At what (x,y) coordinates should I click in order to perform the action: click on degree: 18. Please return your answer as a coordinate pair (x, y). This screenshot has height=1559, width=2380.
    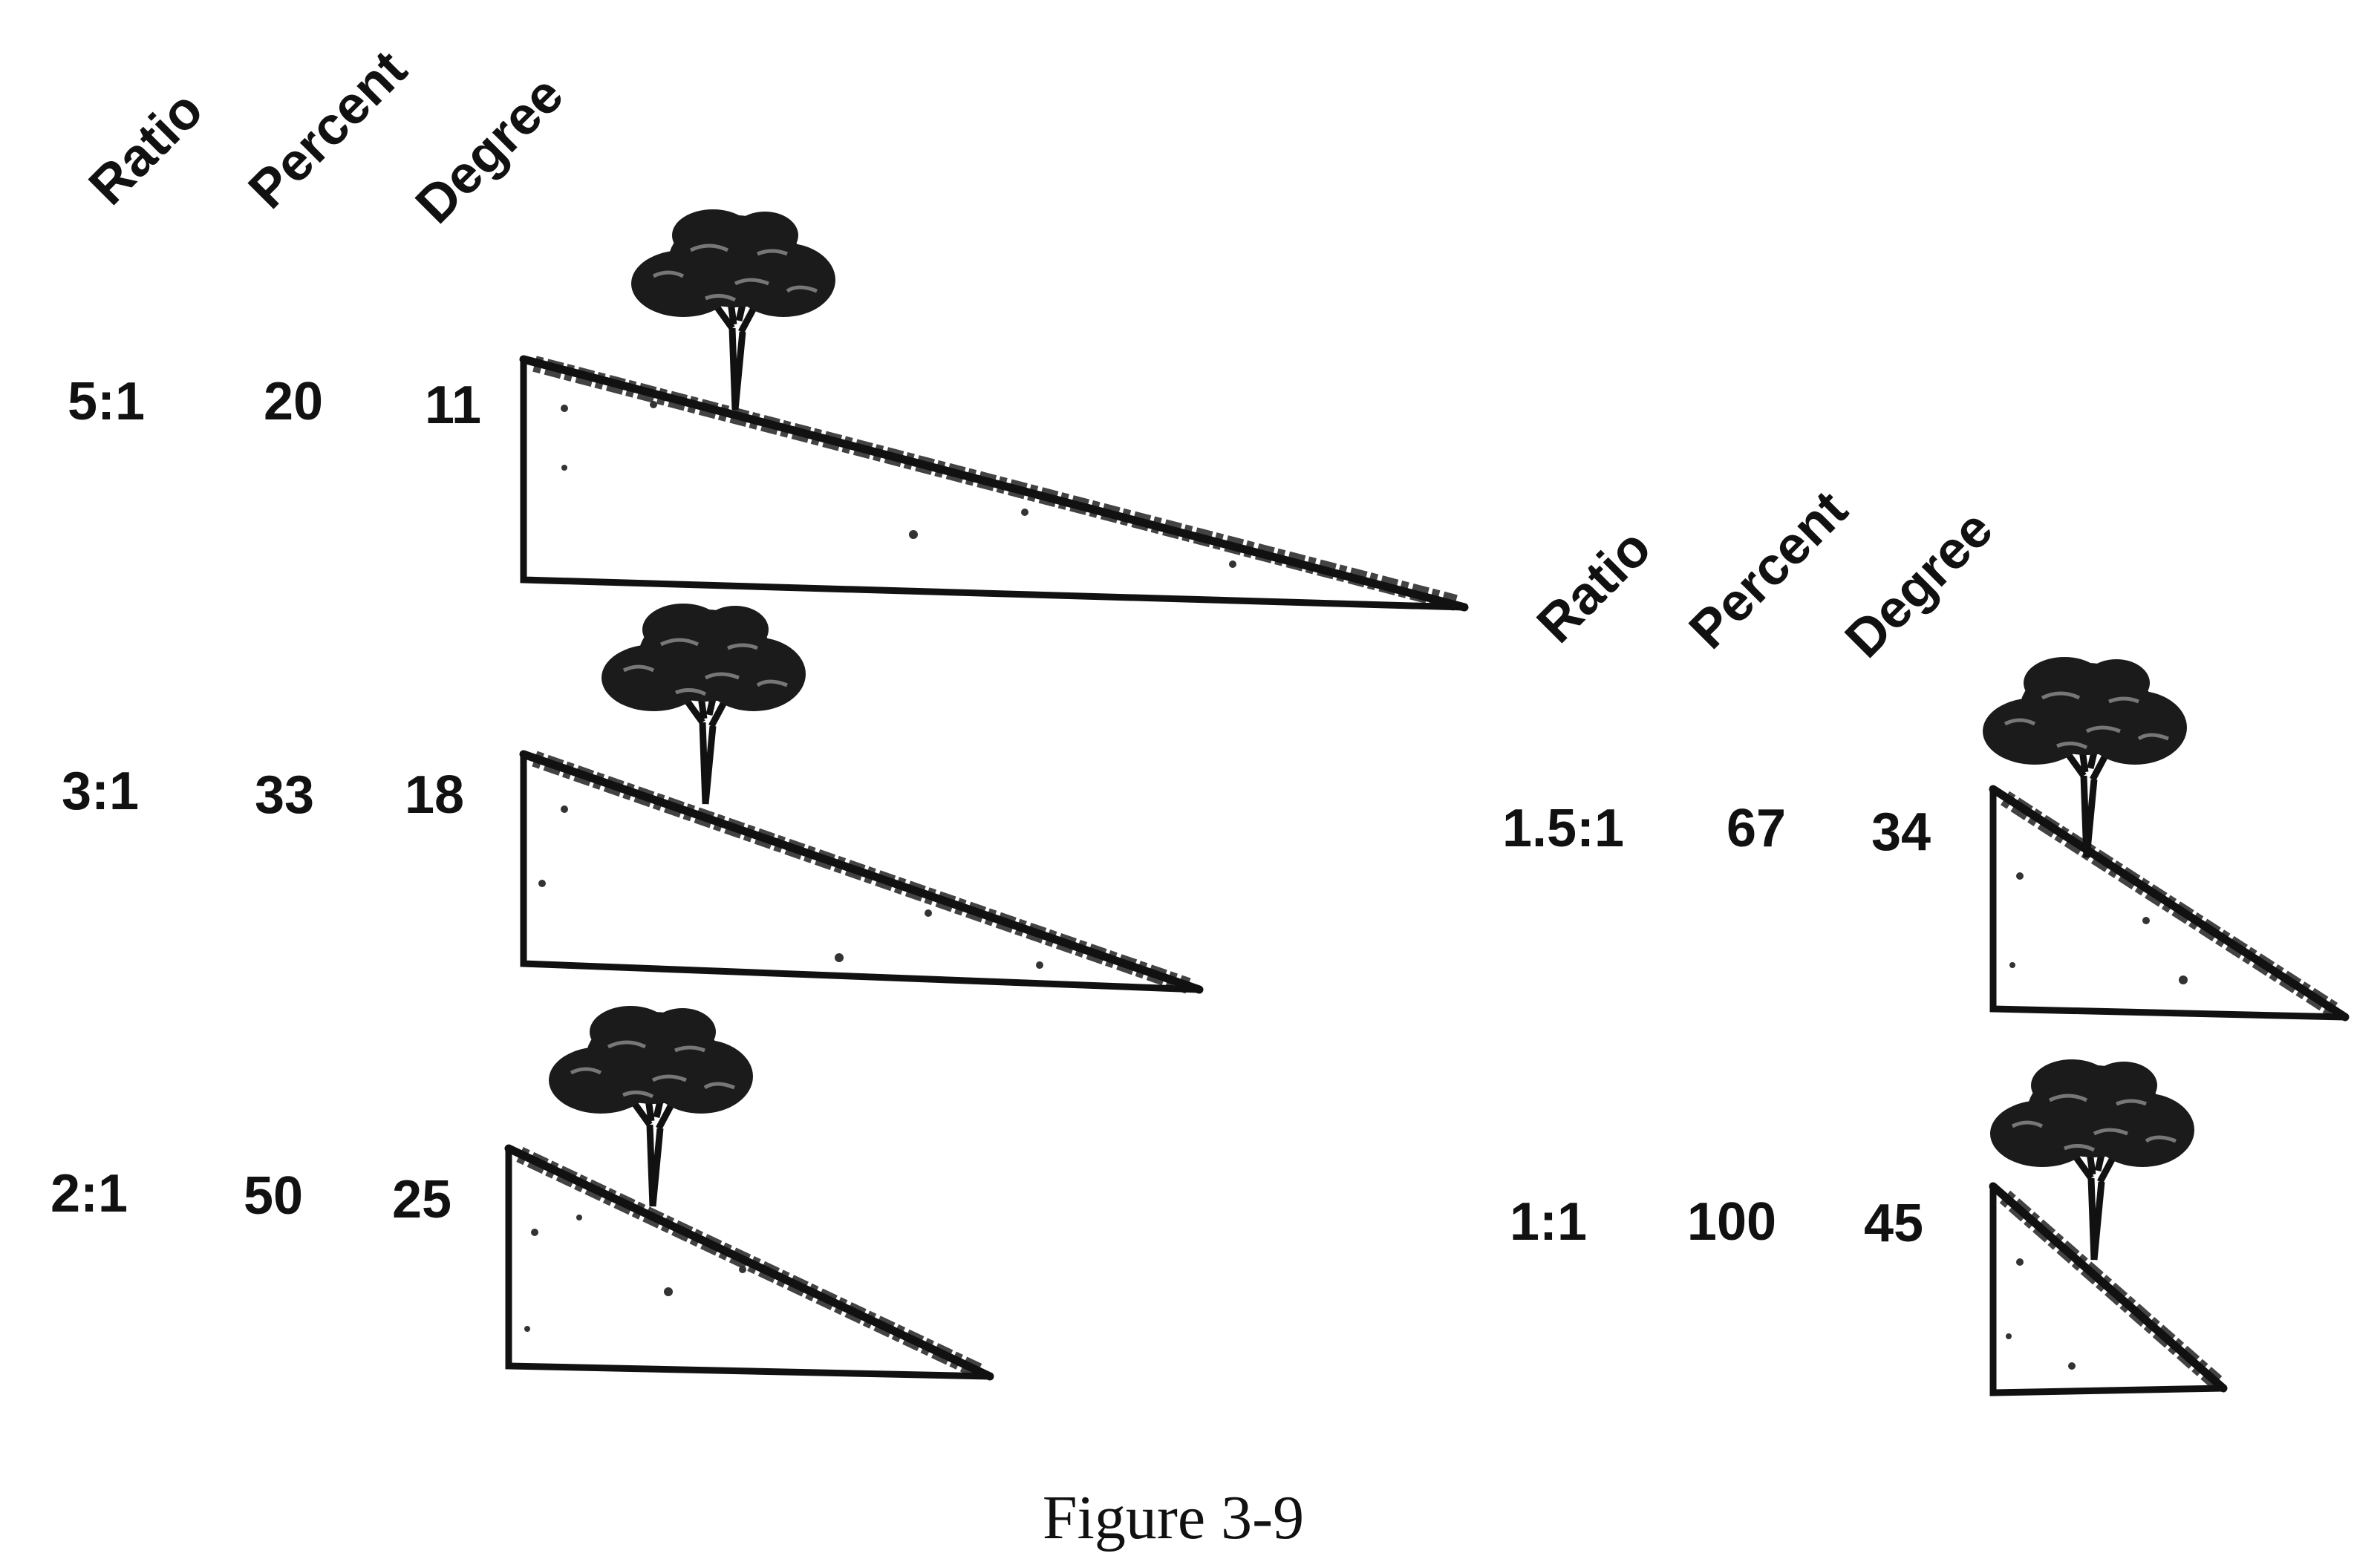
    Looking at the image, I should click on (435, 795).